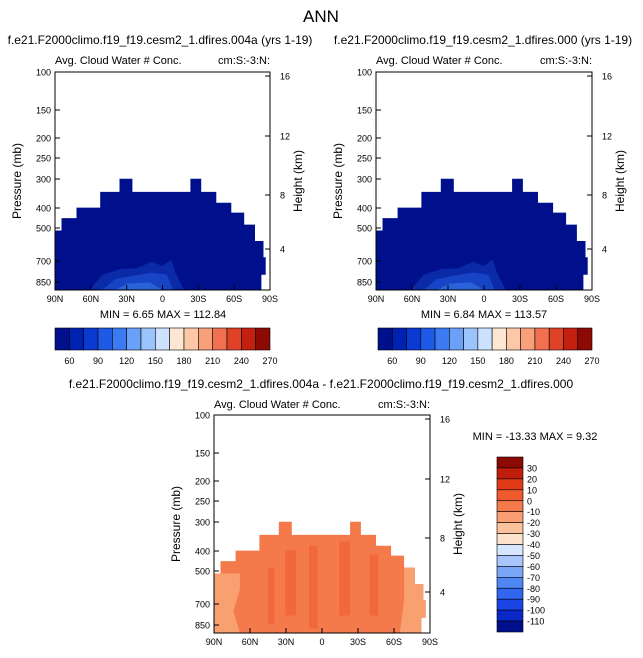 The width and height of the screenshot is (643, 658). Describe the element at coordinates (535, 622) in the screenshot. I see `colorbar-label: -110` at that location.